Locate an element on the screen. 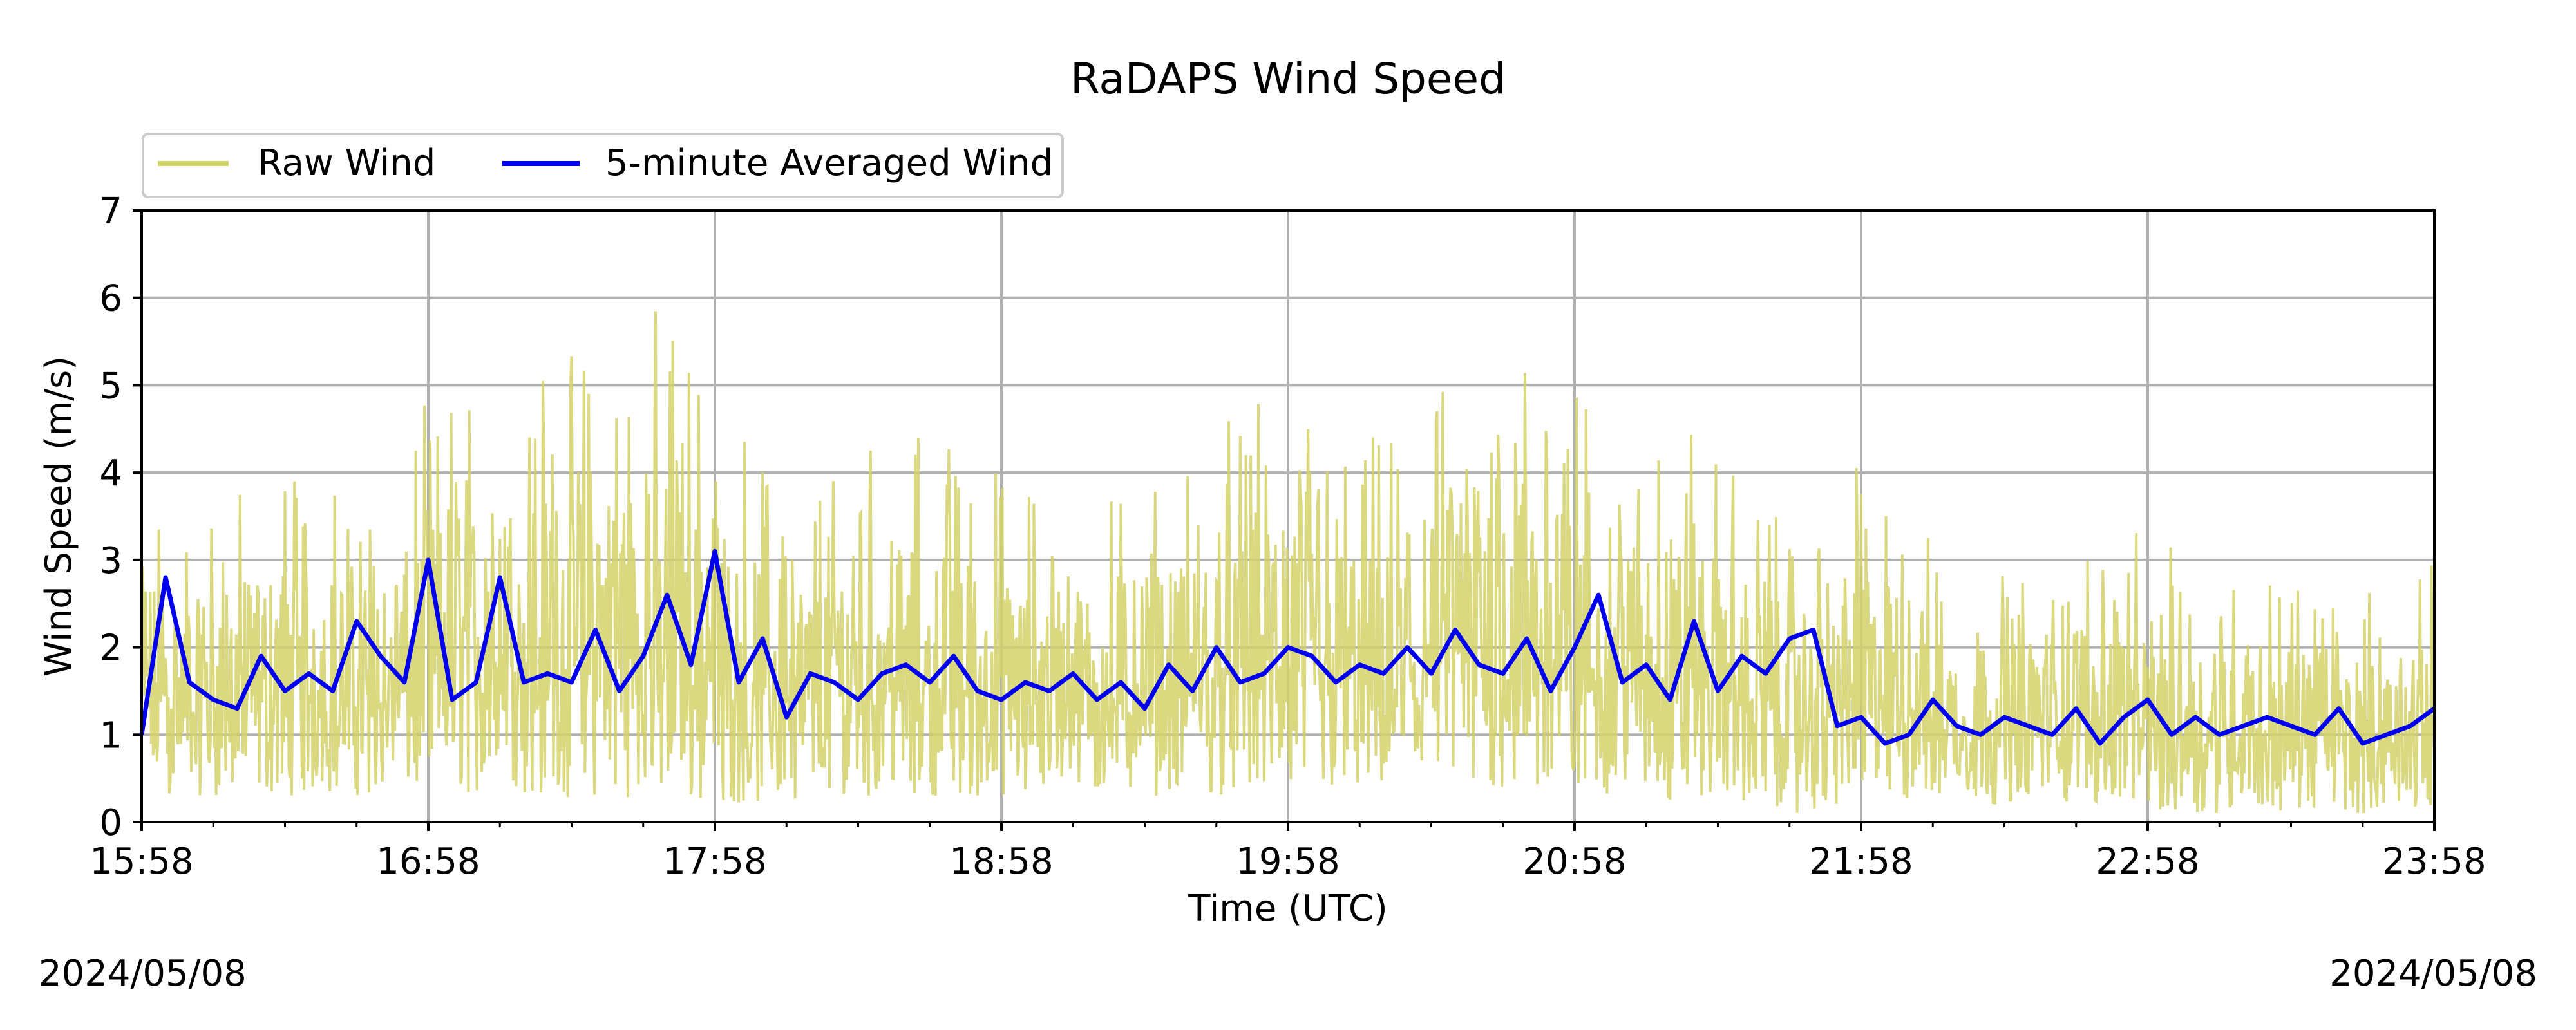  x-tick-label: 15:58 is located at coordinates (141, 862).